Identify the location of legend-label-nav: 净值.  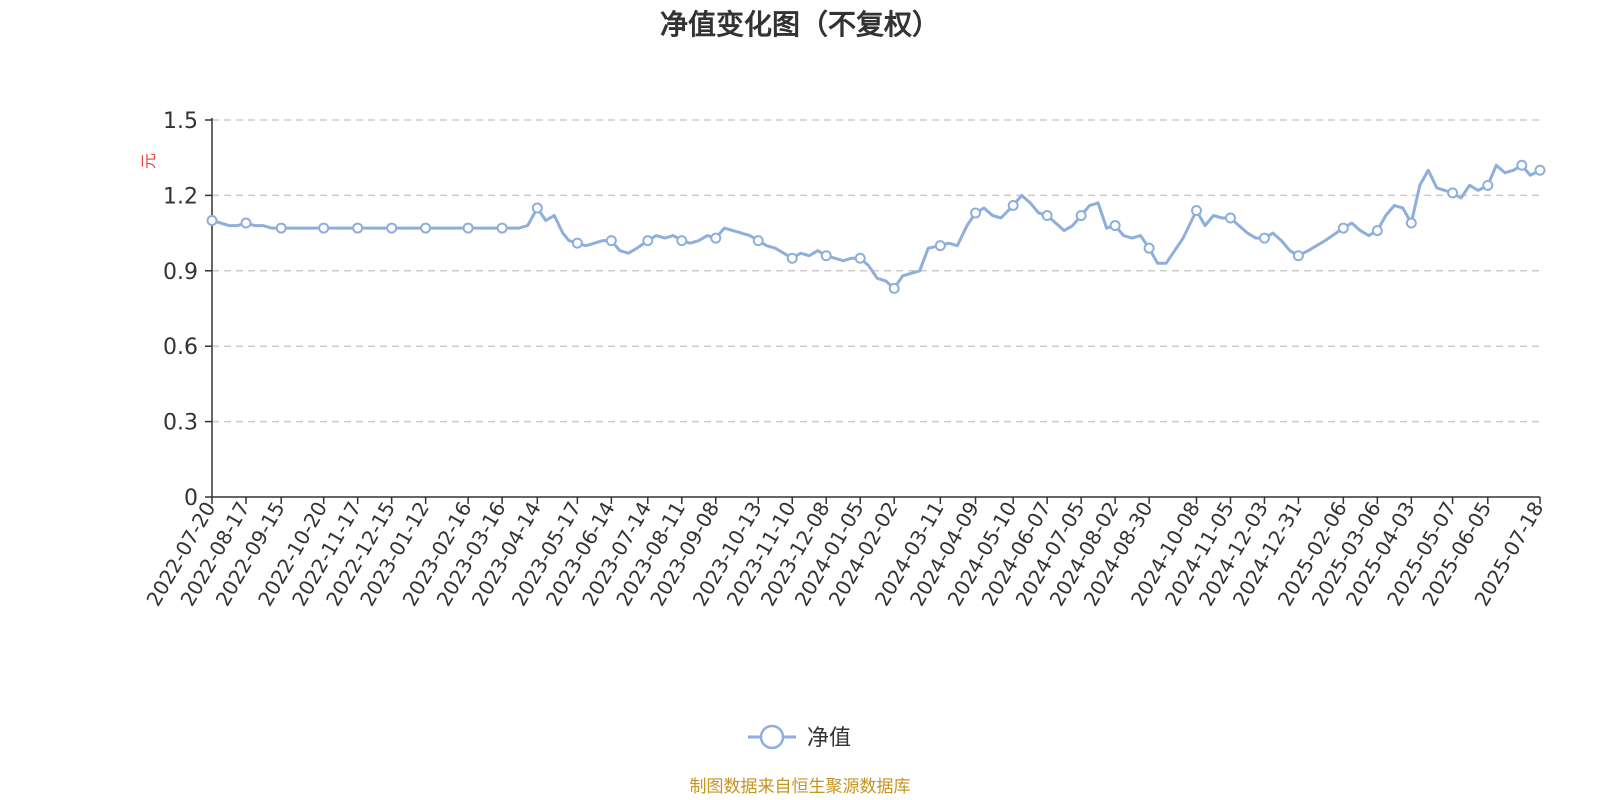
(829, 738).